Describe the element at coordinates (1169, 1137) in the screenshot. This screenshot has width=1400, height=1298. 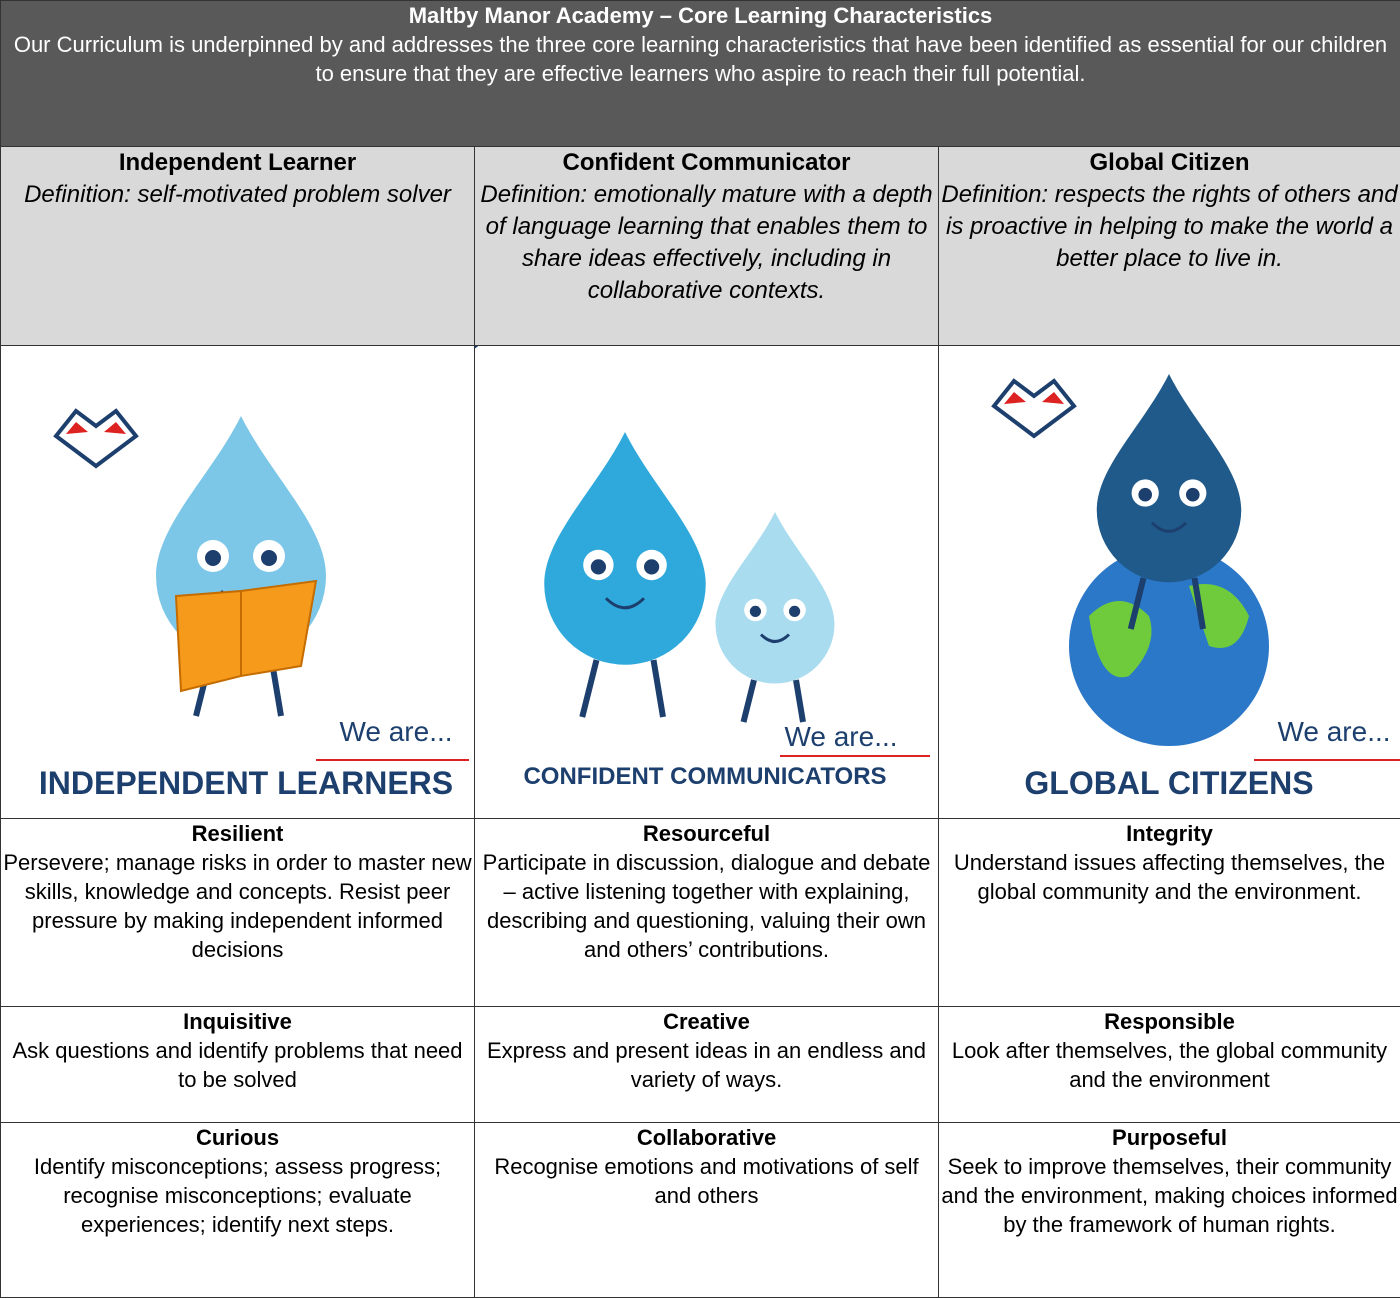
I see `trait-title: Purposeful` at that location.